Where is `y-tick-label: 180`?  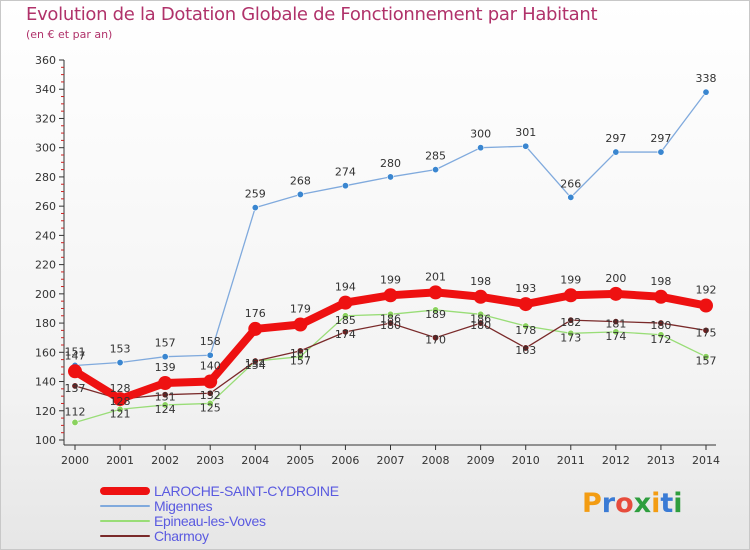
y-tick-label: 180 is located at coordinates (45, 323).